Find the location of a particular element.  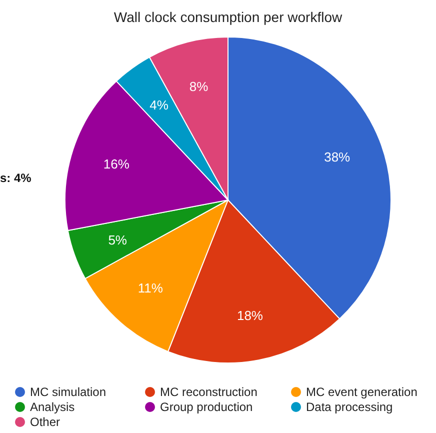

legend-label: MC event generation is located at coordinates (362, 392).